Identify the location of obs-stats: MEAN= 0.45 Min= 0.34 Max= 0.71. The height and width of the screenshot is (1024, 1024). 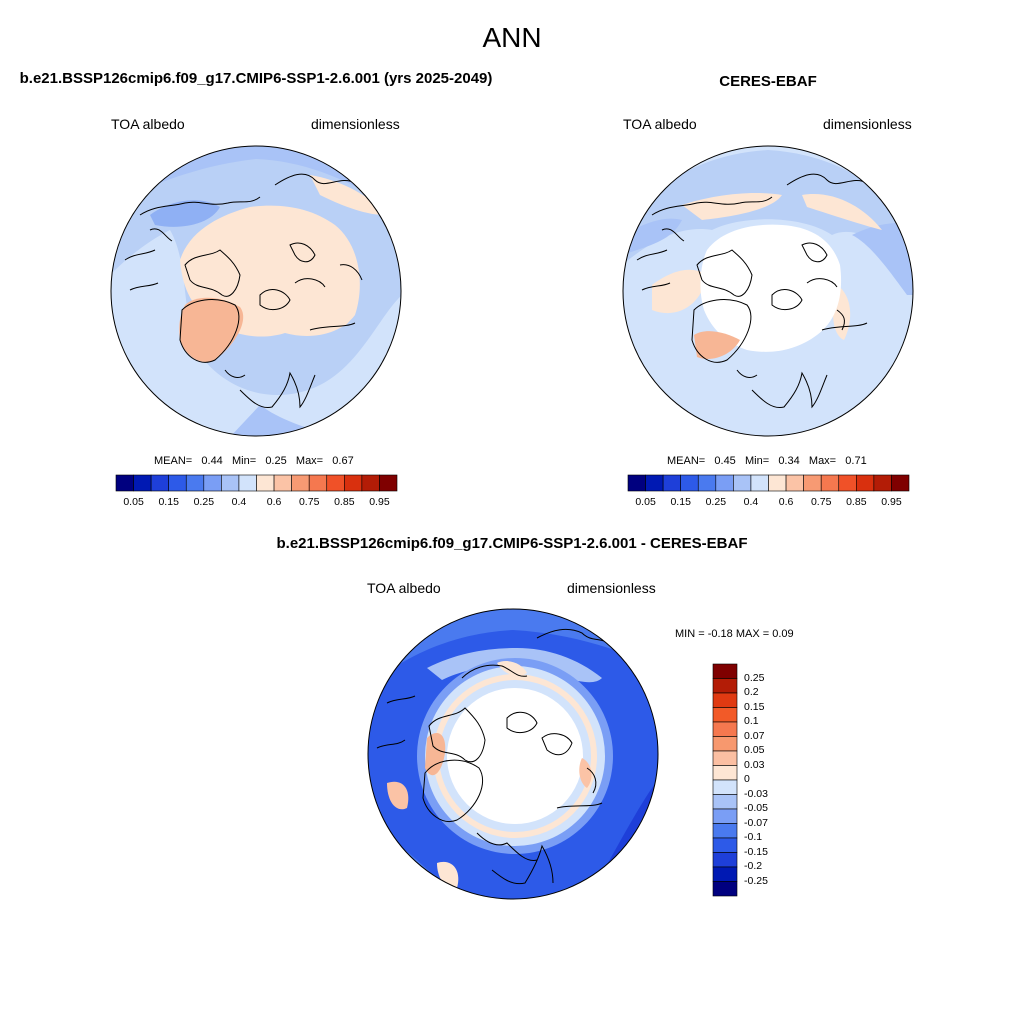
(767, 461).